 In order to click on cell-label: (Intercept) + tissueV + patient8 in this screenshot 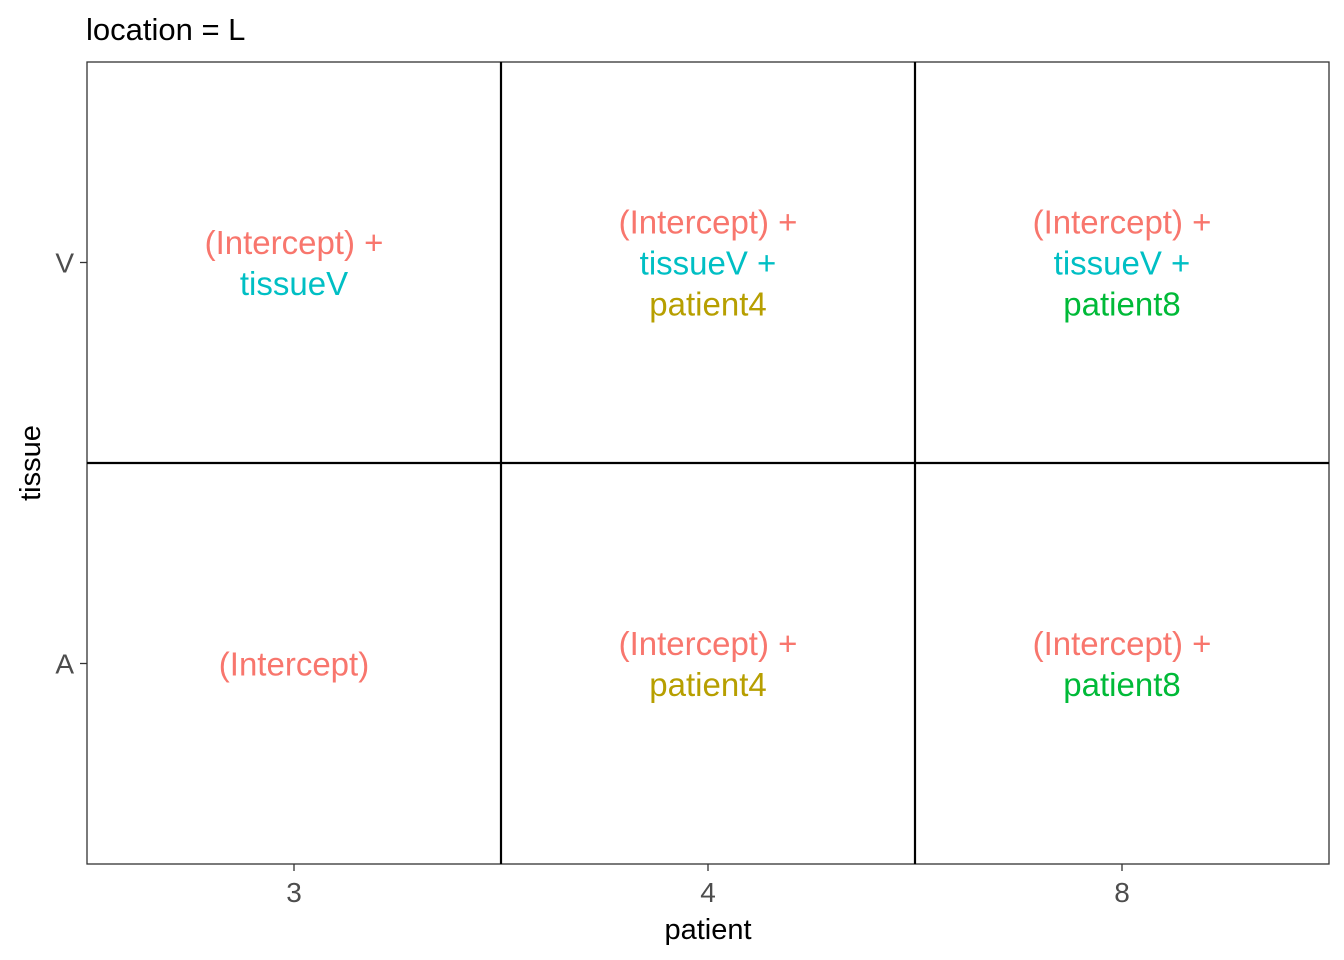, I will do `click(1122, 263)`.